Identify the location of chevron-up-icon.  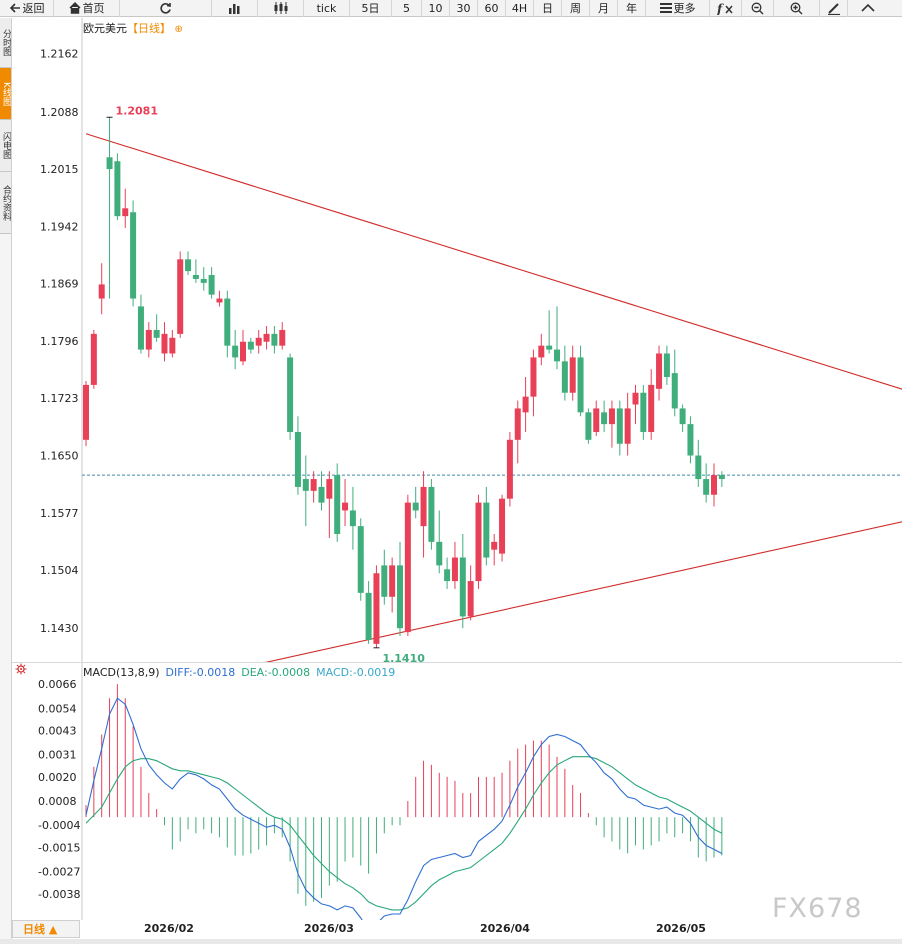
(868, 7).